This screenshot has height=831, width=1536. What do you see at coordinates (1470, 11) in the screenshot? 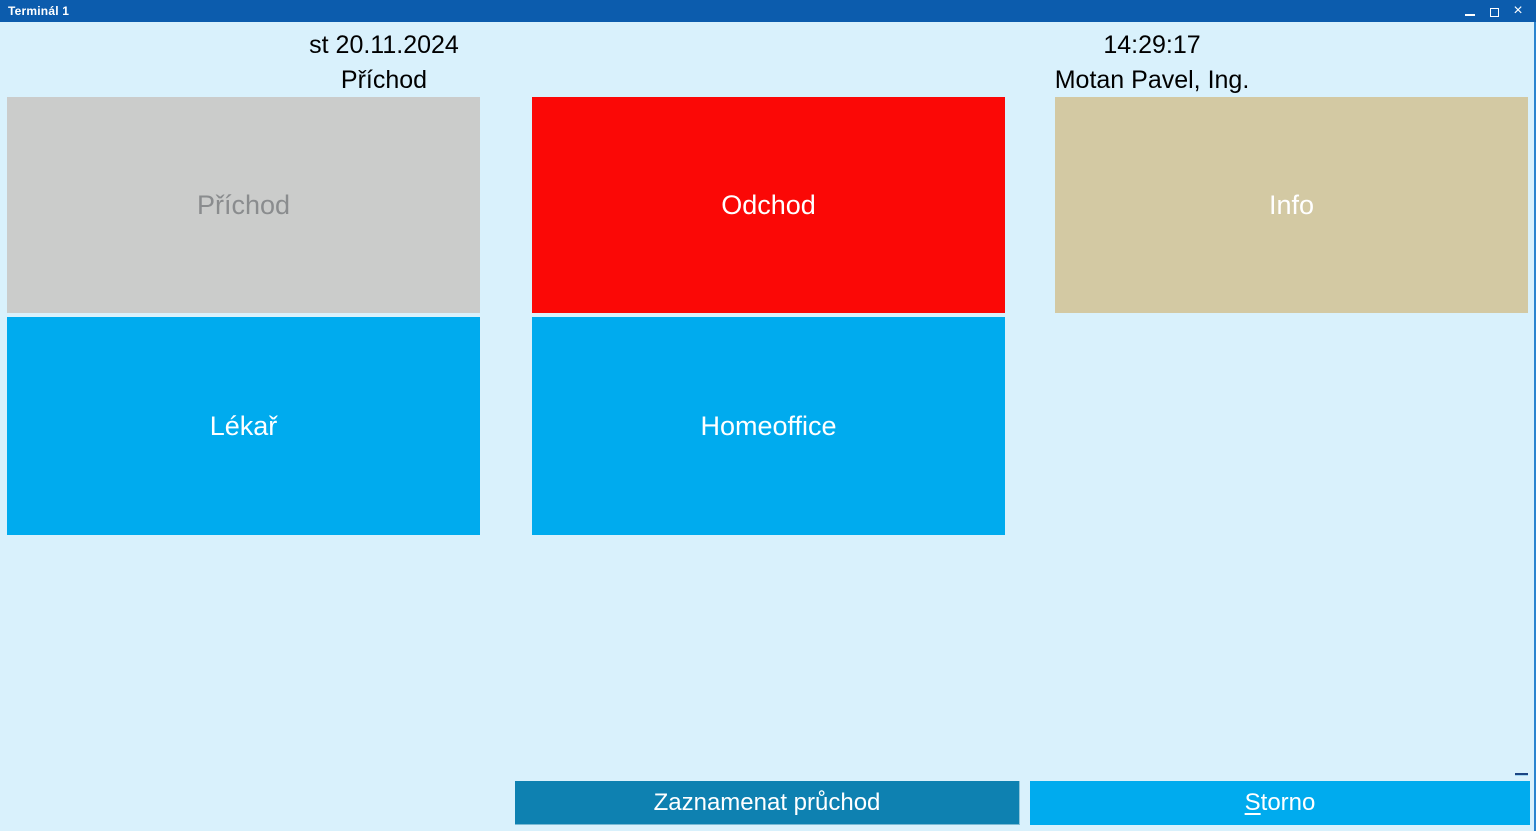
I see `minimize-button` at bounding box center [1470, 11].